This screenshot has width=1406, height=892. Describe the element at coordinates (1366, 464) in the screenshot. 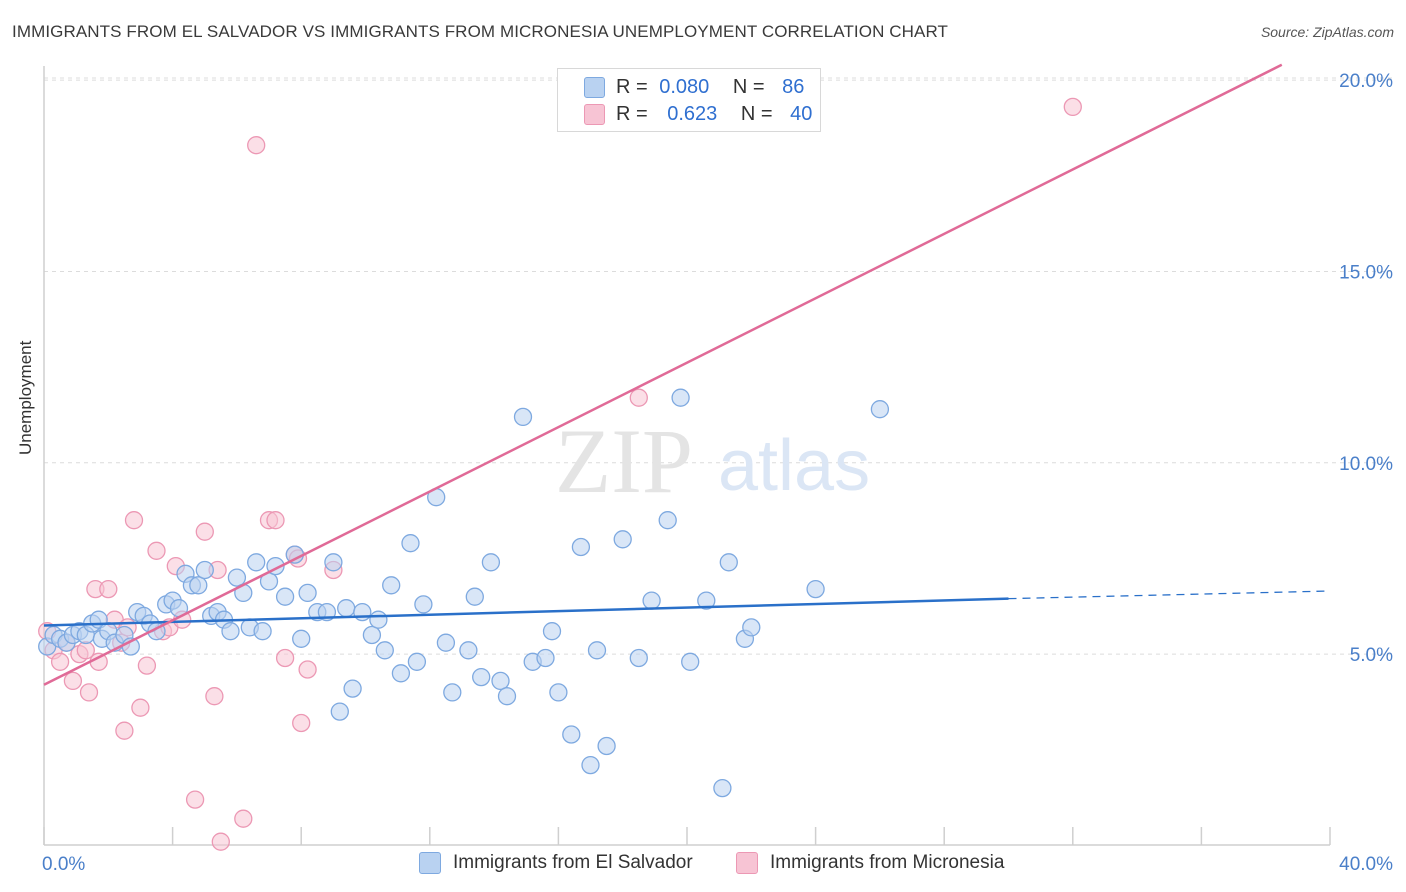

I see `y-tick-label-10: 10.0%` at that location.